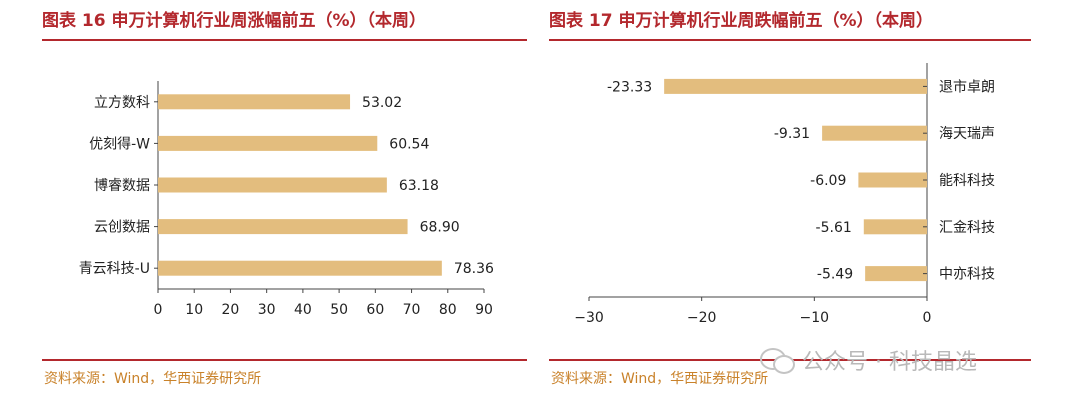 This screenshot has width=1080, height=407. What do you see at coordinates (629, 87) in the screenshot?
I see `chart17-value-label: -23.33` at bounding box center [629, 87].